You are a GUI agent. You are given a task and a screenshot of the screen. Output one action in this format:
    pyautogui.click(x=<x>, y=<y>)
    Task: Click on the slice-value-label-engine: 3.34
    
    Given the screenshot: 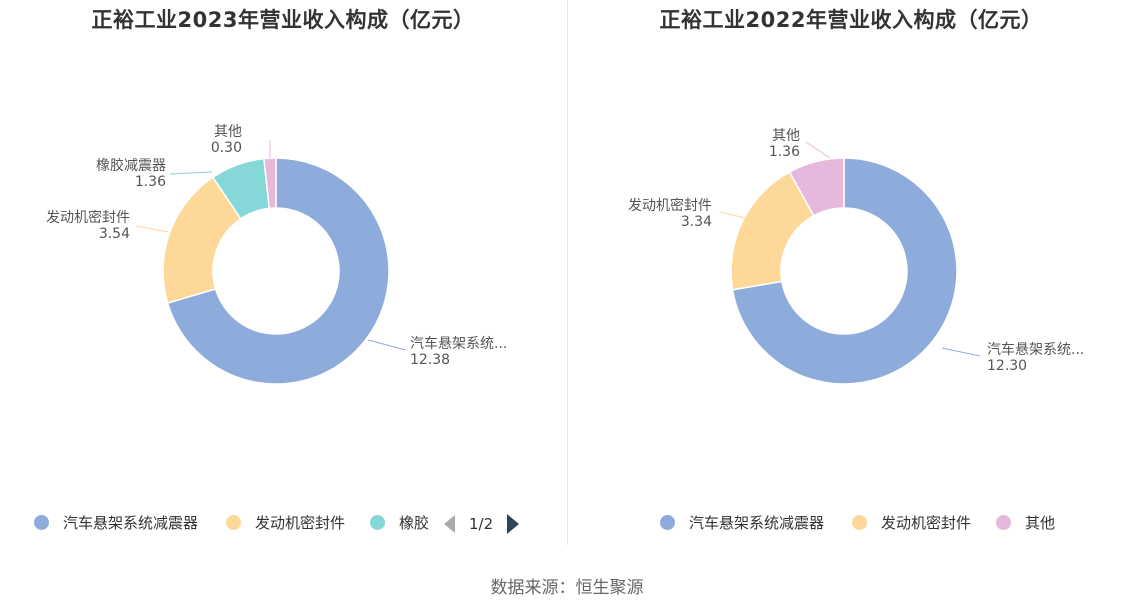 What is the action you would take?
    pyautogui.click(x=696, y=222)
    